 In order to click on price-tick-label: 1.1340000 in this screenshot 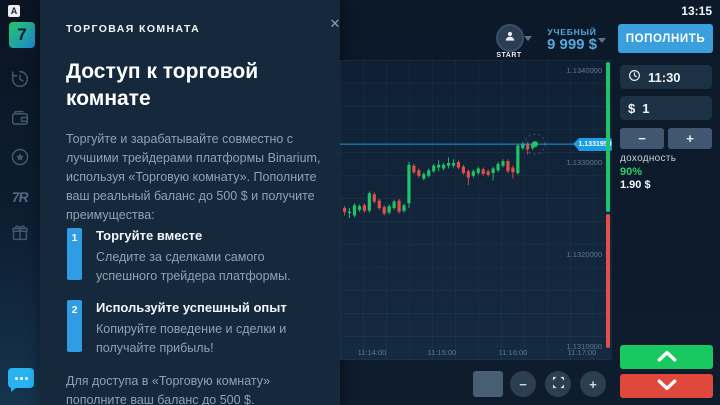, I will do `click(584, 71)`.